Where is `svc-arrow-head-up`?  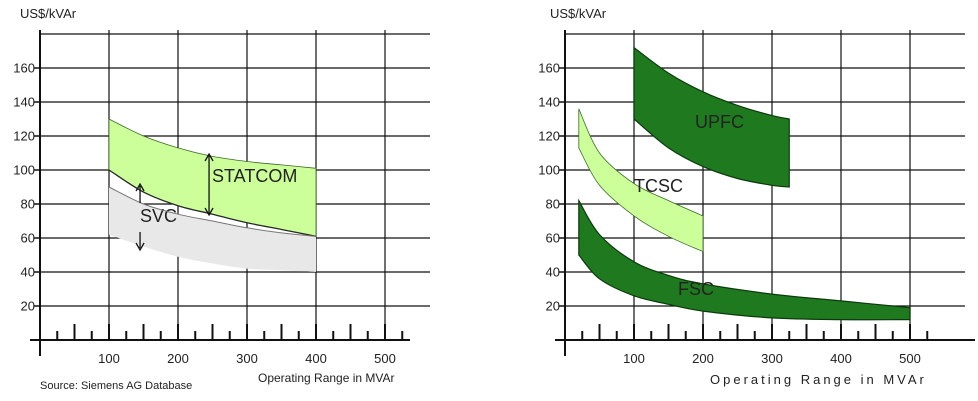
svc-arrow-head-up is located at coordinates (140, 187).